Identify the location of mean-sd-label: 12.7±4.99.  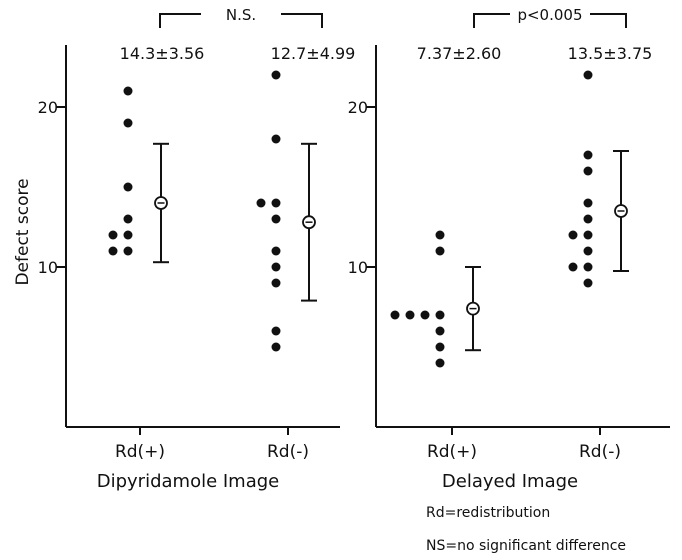
(313, 53).